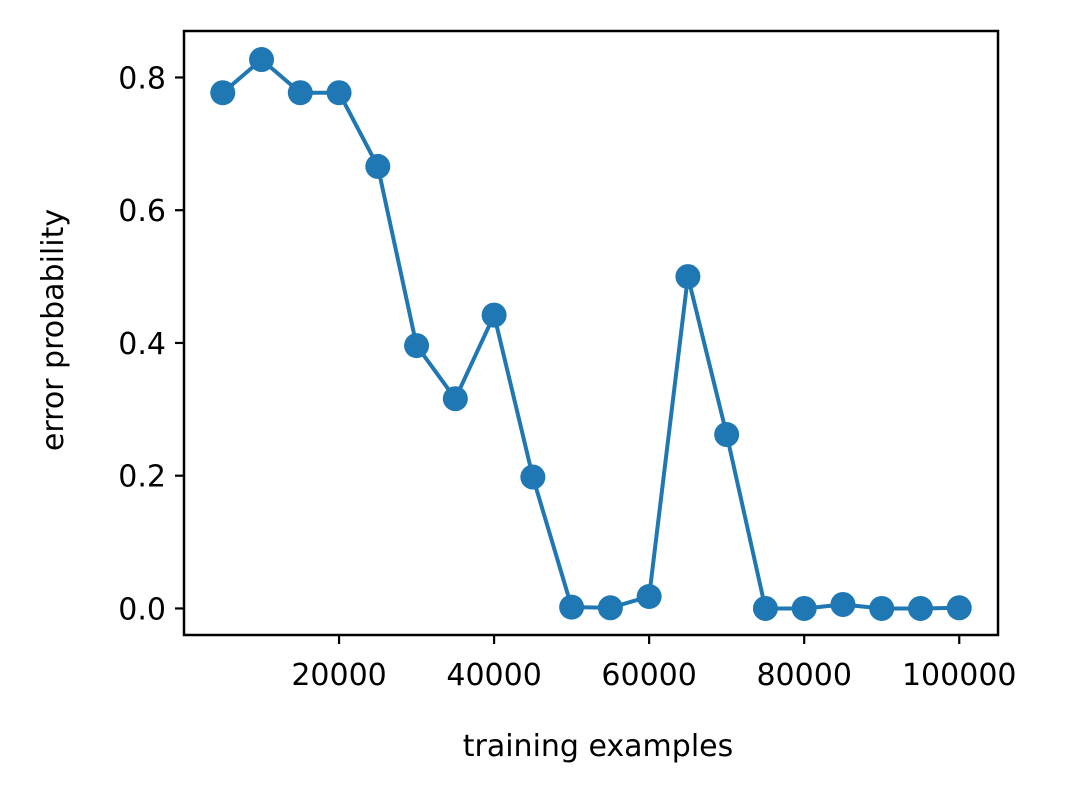 This screenshot has width=1070, height=796. I want to click on y-tick-label: 0.2, so click(142, 477).